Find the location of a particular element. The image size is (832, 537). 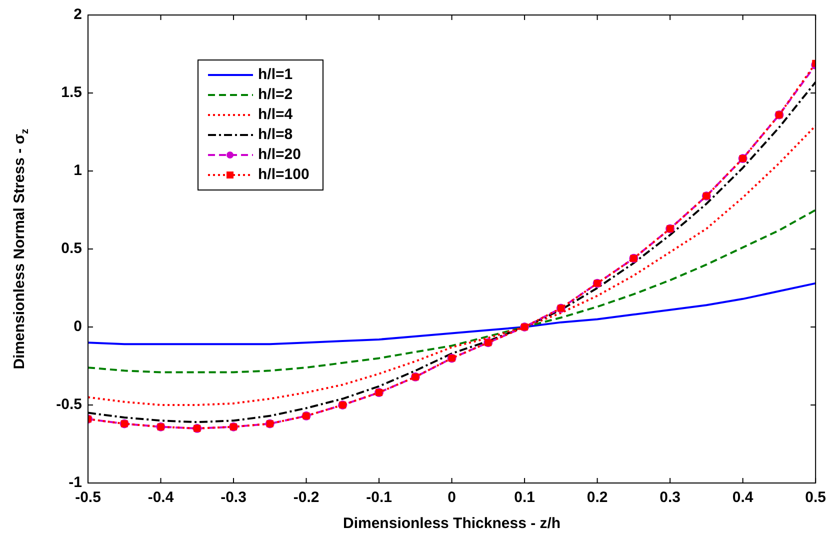

x-tick-label: -0.1 is located at coordinates (379, 497).